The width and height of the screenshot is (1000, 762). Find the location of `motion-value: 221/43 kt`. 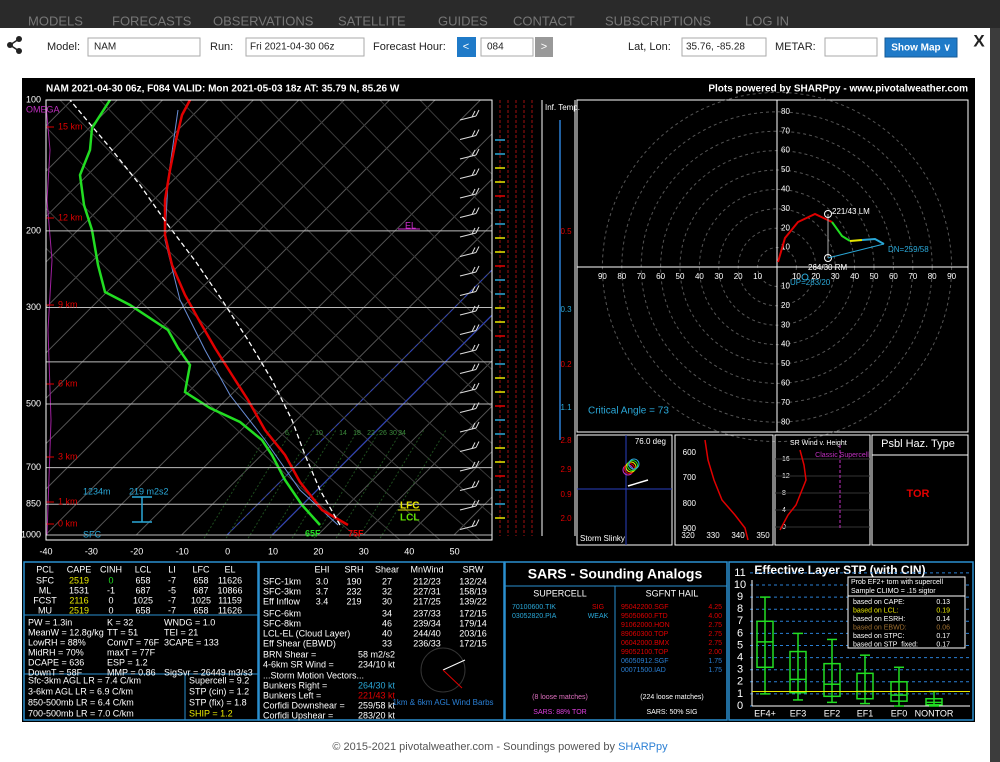

motion-value: 221/43 kt is located at coordinates (377, 695).